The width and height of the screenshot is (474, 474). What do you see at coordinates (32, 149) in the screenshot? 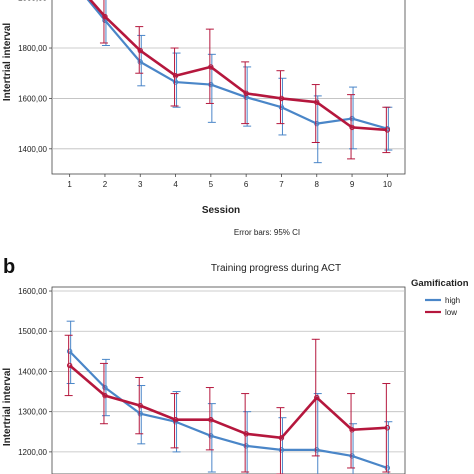
I see `panel-a-y-tick-label: 1400,00` at bounding box center [32, 149].